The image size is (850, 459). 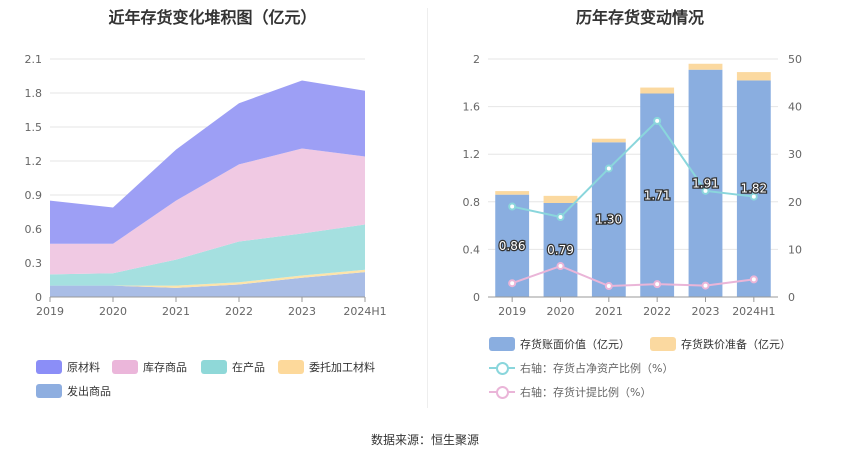 I want to click on left-legend-item: 委托加工材料, so click(x=326, y=367).